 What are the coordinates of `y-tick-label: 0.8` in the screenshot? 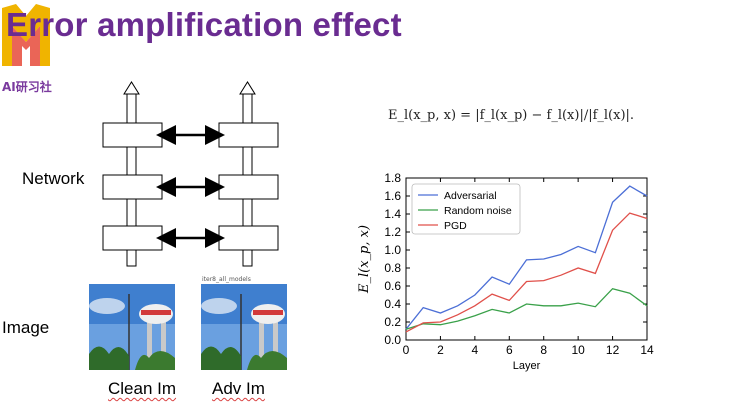 It's located at (392, 268).